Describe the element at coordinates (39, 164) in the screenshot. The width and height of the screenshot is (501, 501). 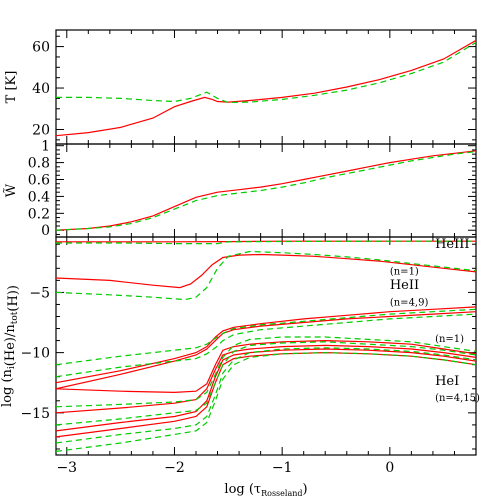
I see `y-tick-label: 0.8` at that location.